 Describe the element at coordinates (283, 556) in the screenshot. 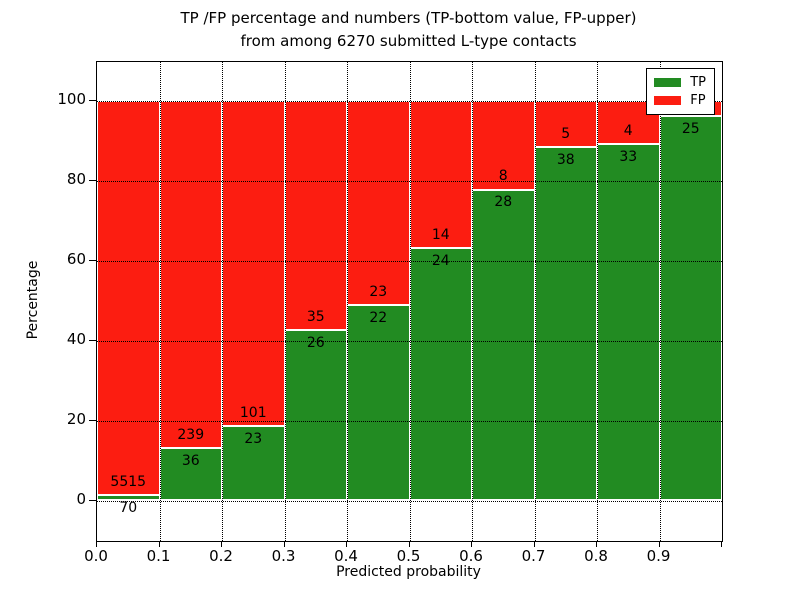

I see `x-tick-label: 0.3` at that location.